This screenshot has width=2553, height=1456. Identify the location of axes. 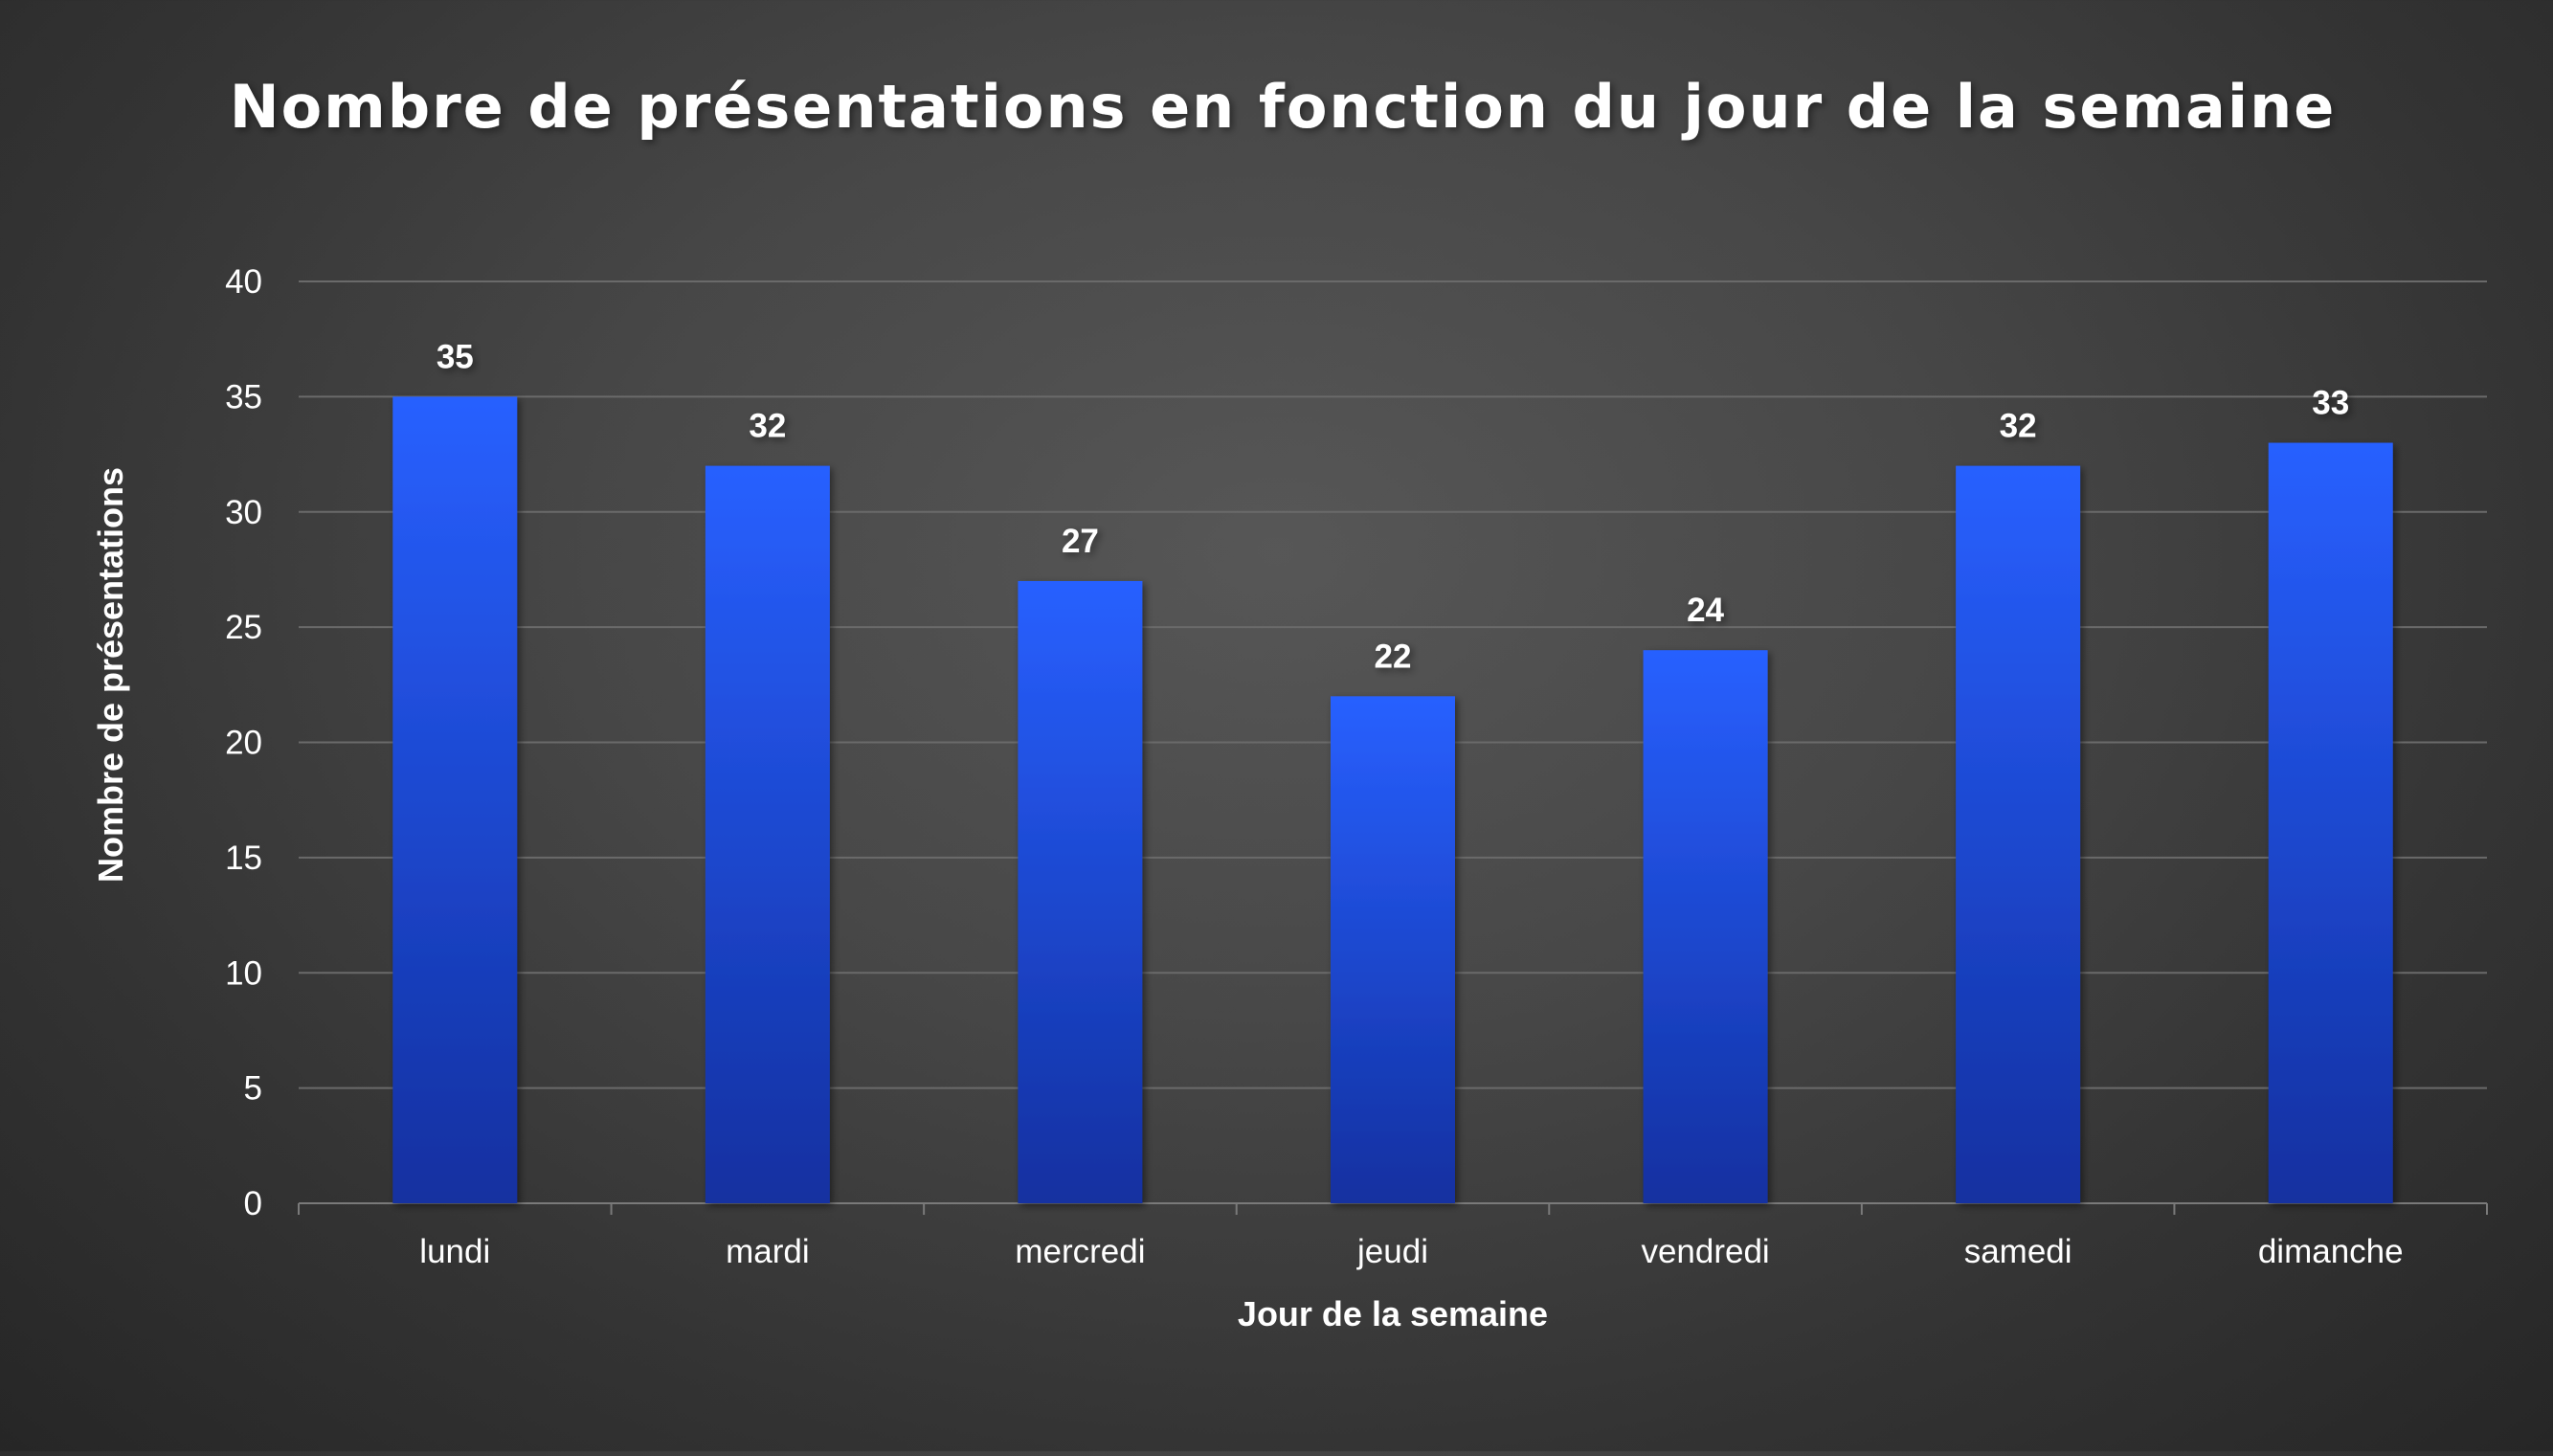
(1393, 1208).